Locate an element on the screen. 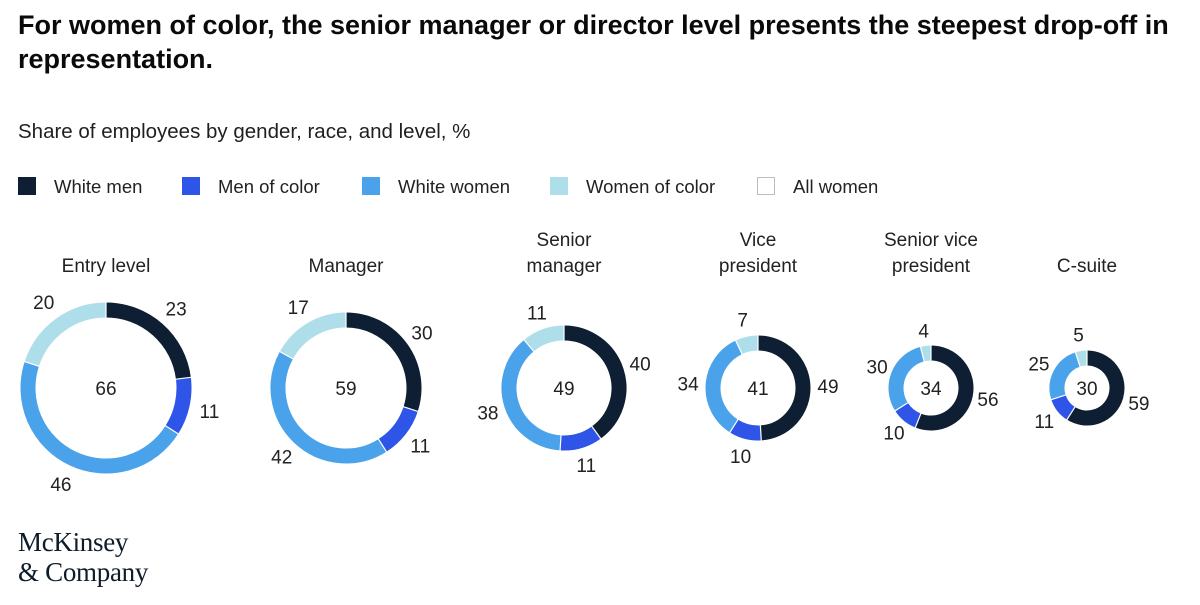 Image resolution: width=1200 pixels, height=605 pixels. legend-label: All women is located at coordinates (836, 186).